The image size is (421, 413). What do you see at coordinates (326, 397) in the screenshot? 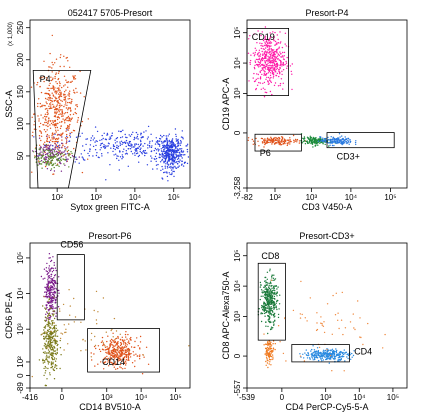
I see `x-tick-label: 10³` at bounding box center [326, 397].